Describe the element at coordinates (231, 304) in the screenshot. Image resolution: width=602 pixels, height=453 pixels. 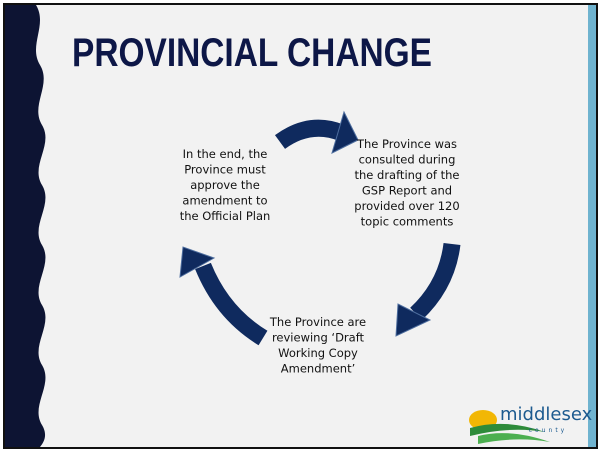
I see `arrow-left` at that location.